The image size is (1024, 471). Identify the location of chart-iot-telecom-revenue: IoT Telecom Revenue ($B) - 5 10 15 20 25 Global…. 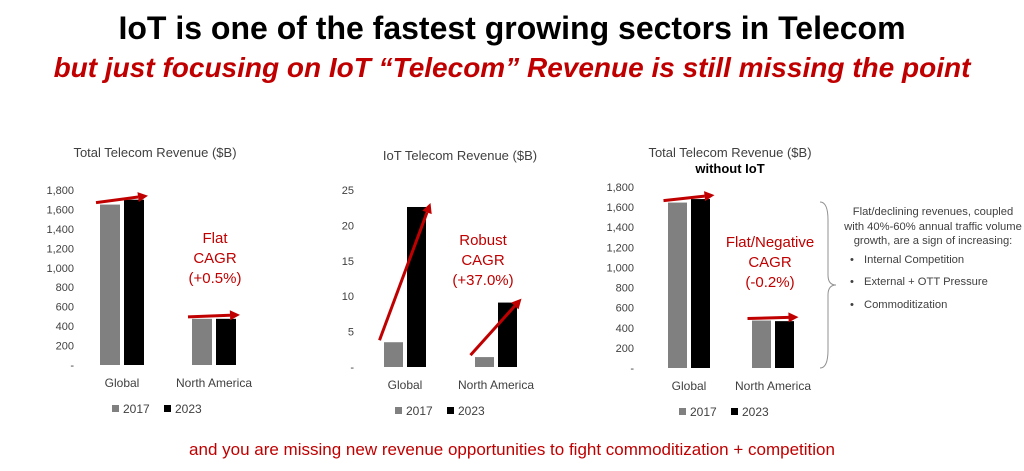
(440, 275).